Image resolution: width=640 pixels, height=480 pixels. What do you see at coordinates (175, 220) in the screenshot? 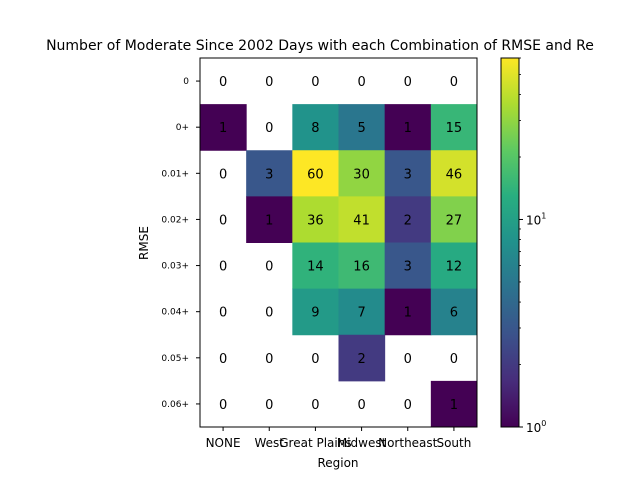
I see `y-tick-label: 0.02+` at bounding box center [175, 220].